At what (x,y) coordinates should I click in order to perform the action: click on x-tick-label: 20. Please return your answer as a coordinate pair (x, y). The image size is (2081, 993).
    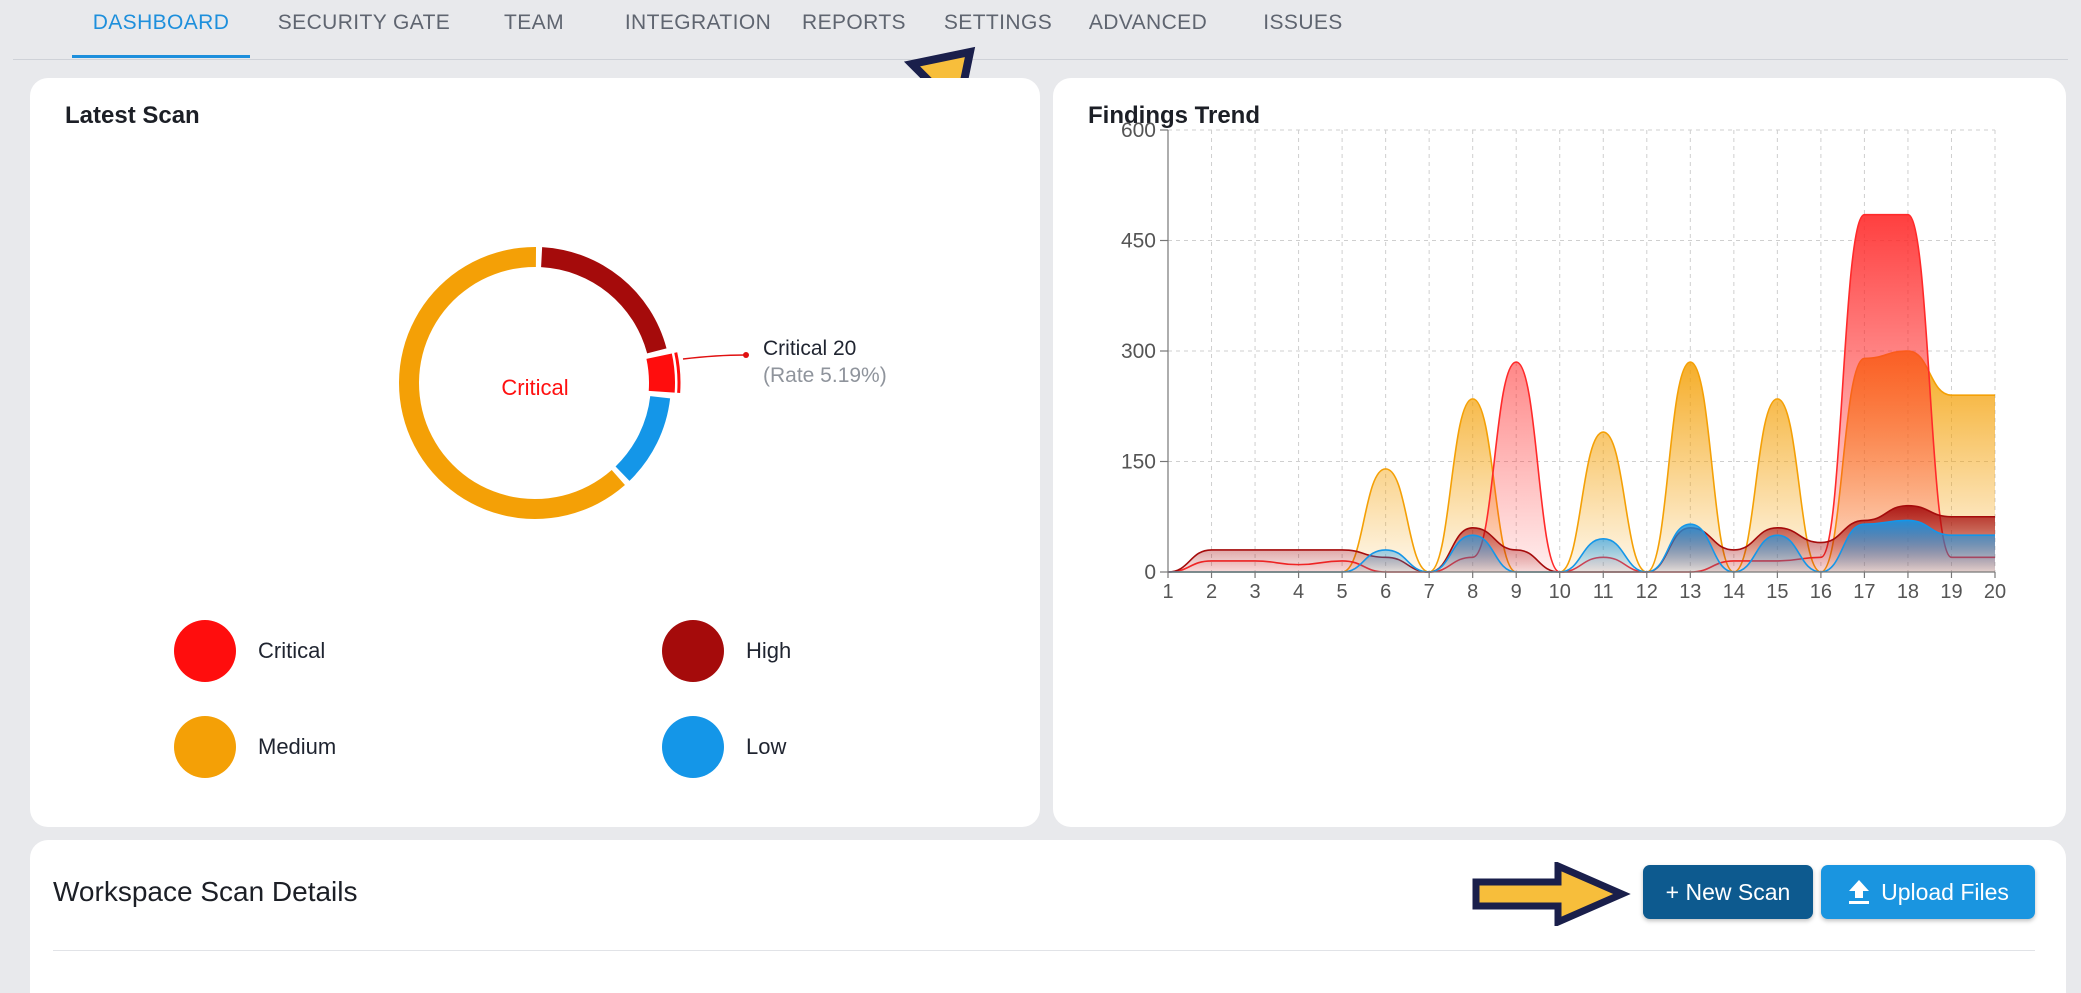
    Looking at the image, I should click on (1995, 592).